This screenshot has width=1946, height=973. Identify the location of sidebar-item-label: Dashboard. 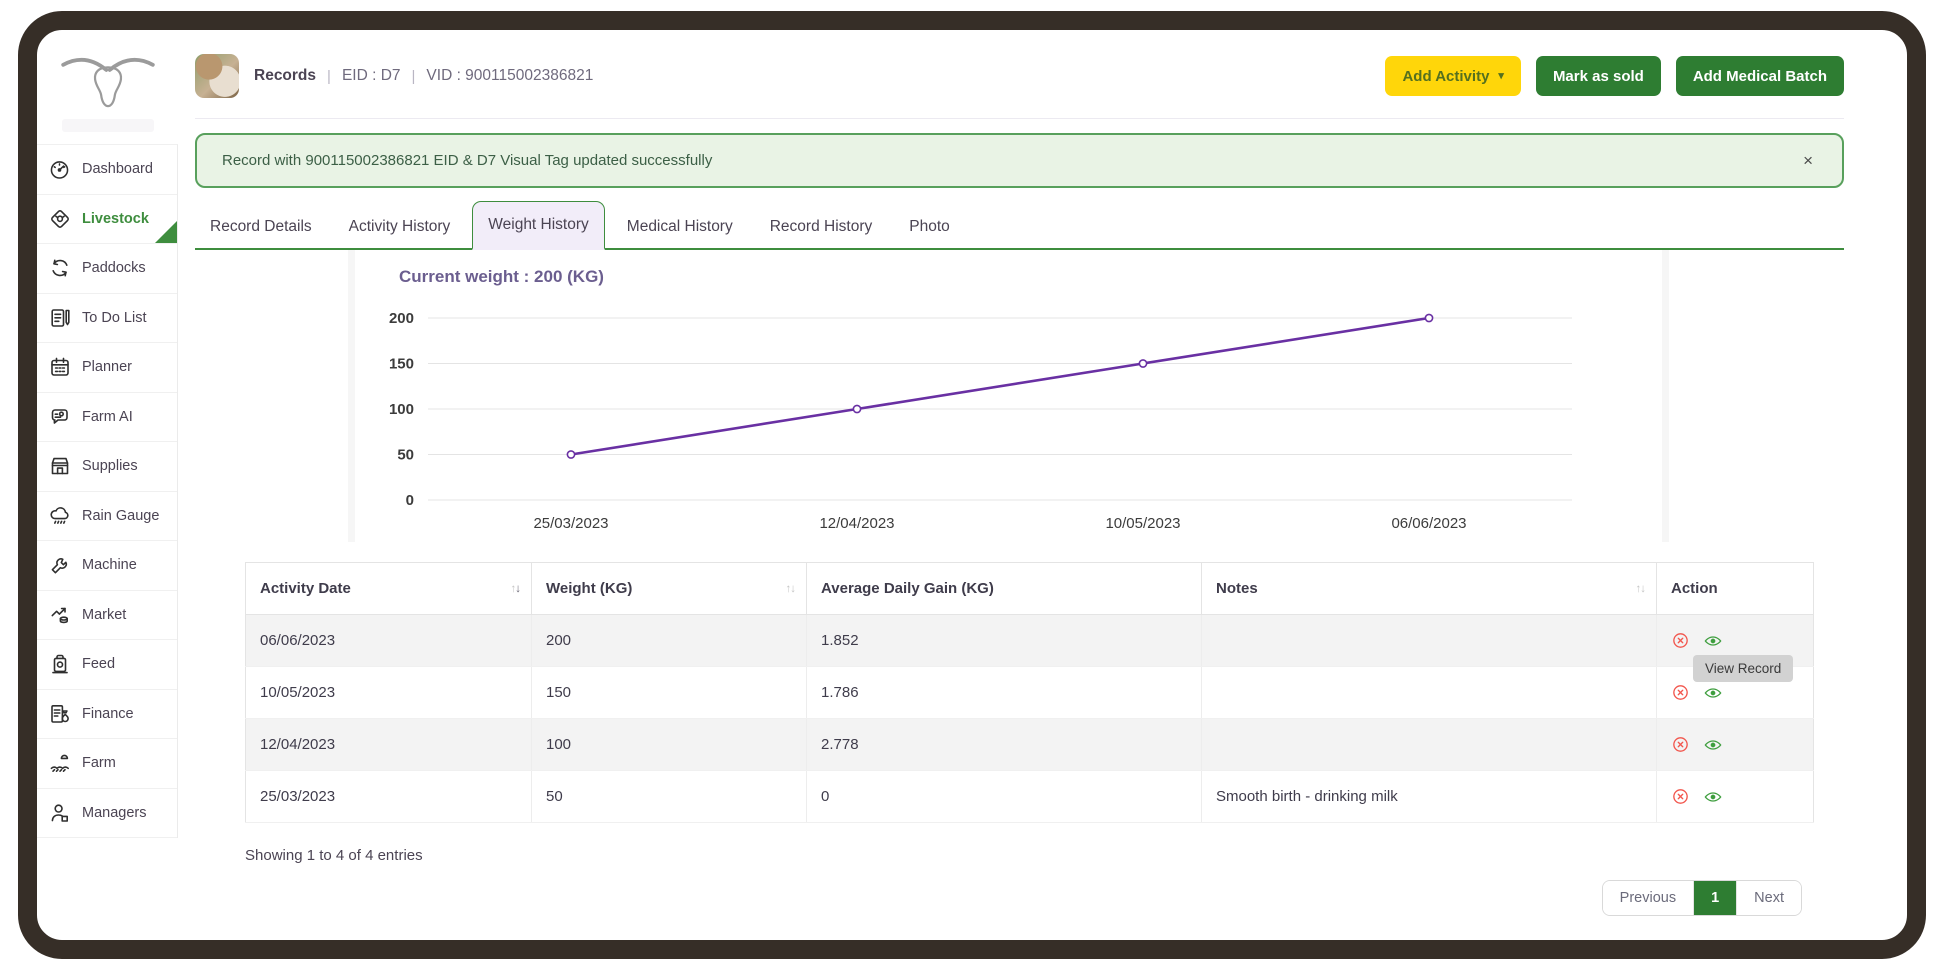
(117, 169).